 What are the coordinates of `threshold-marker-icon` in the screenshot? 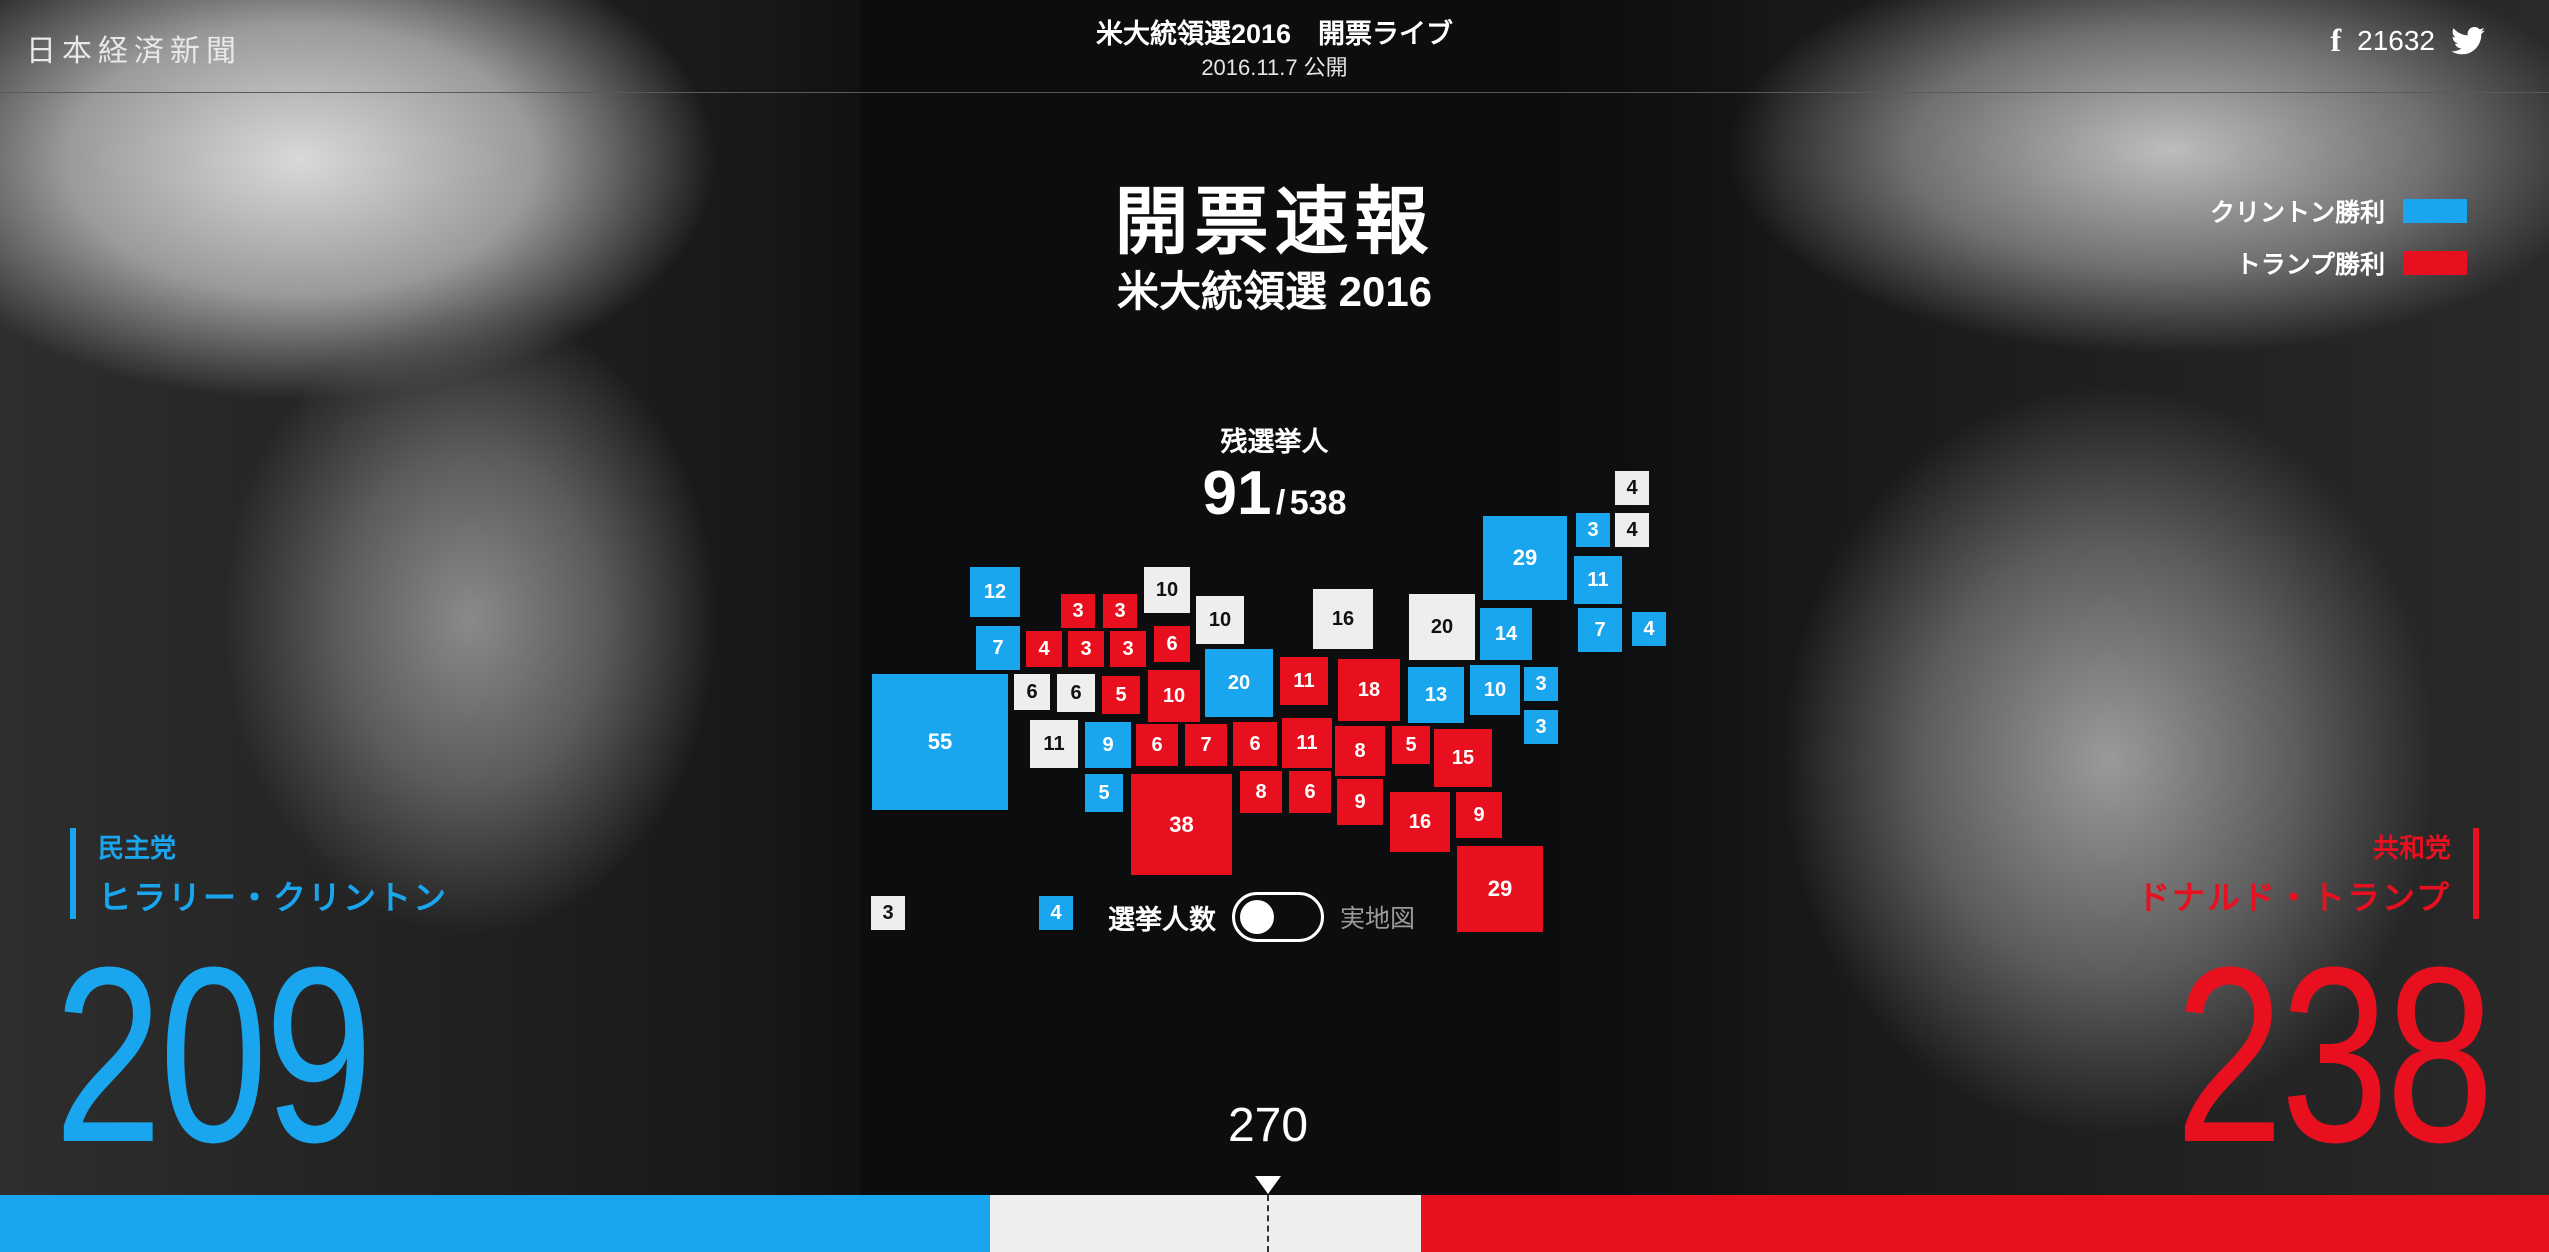 It's located at (1268, 1185).